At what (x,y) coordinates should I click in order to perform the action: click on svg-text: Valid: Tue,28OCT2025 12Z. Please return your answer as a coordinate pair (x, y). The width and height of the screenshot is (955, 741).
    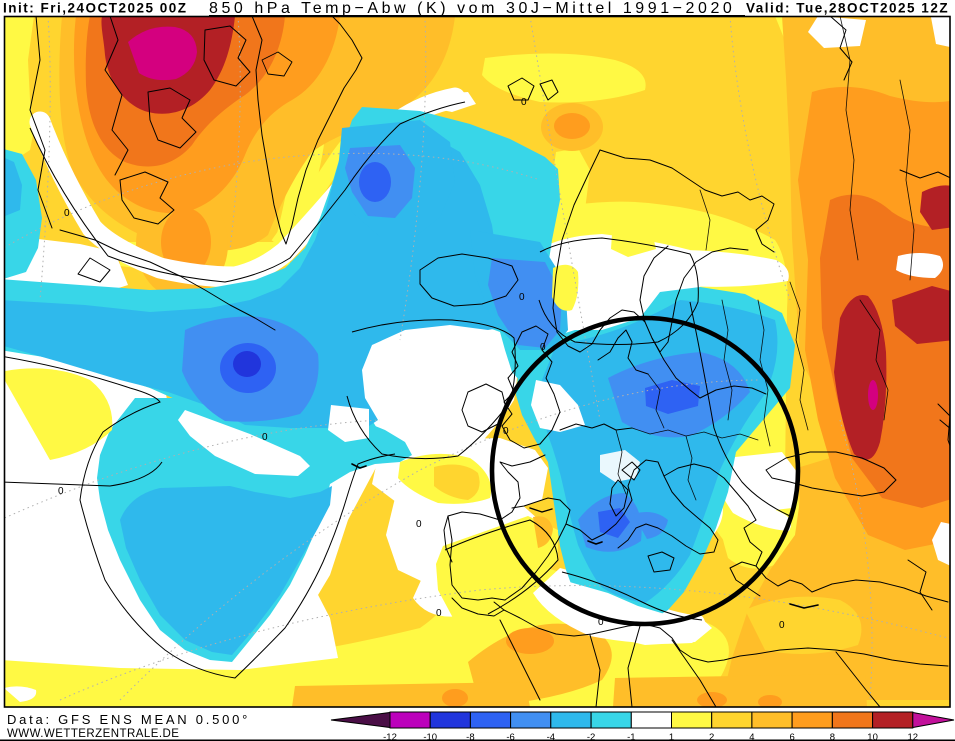
    Looking at the image, I should click on (847, 8).